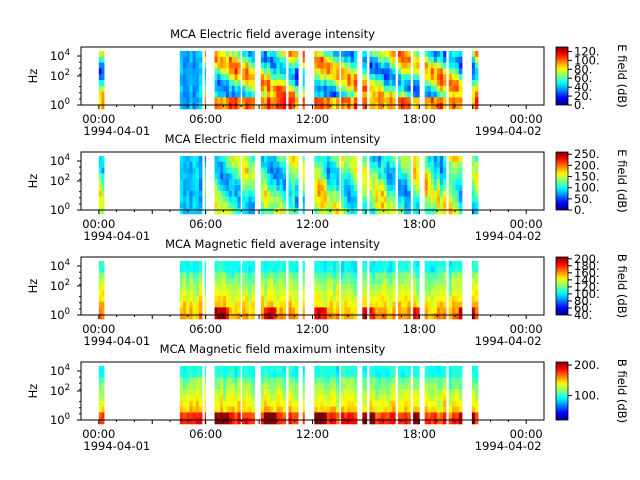 Image resolution: width=640 pixels, height=480 pixels. I want to click on colorbar, so click(562, 391).